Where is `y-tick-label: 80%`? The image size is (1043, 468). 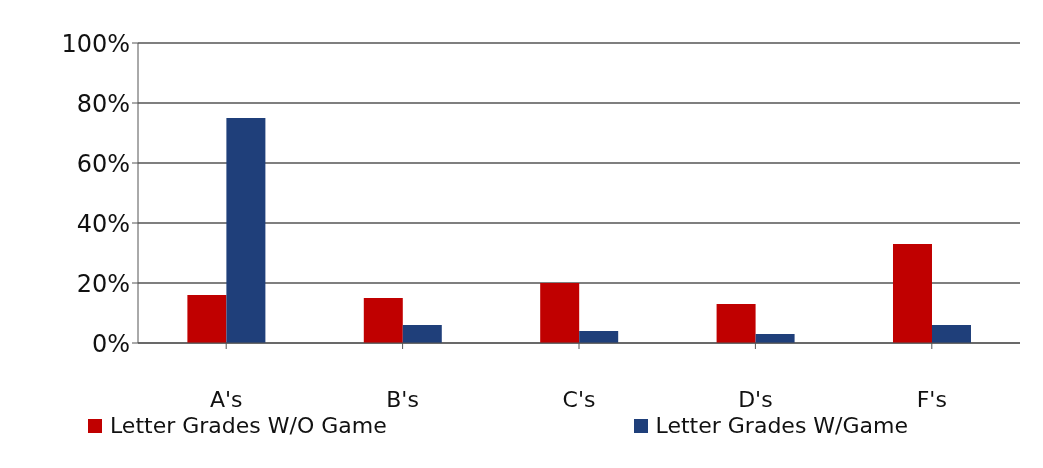
y-tick-label: 80% is located at coordinates (103, 103).